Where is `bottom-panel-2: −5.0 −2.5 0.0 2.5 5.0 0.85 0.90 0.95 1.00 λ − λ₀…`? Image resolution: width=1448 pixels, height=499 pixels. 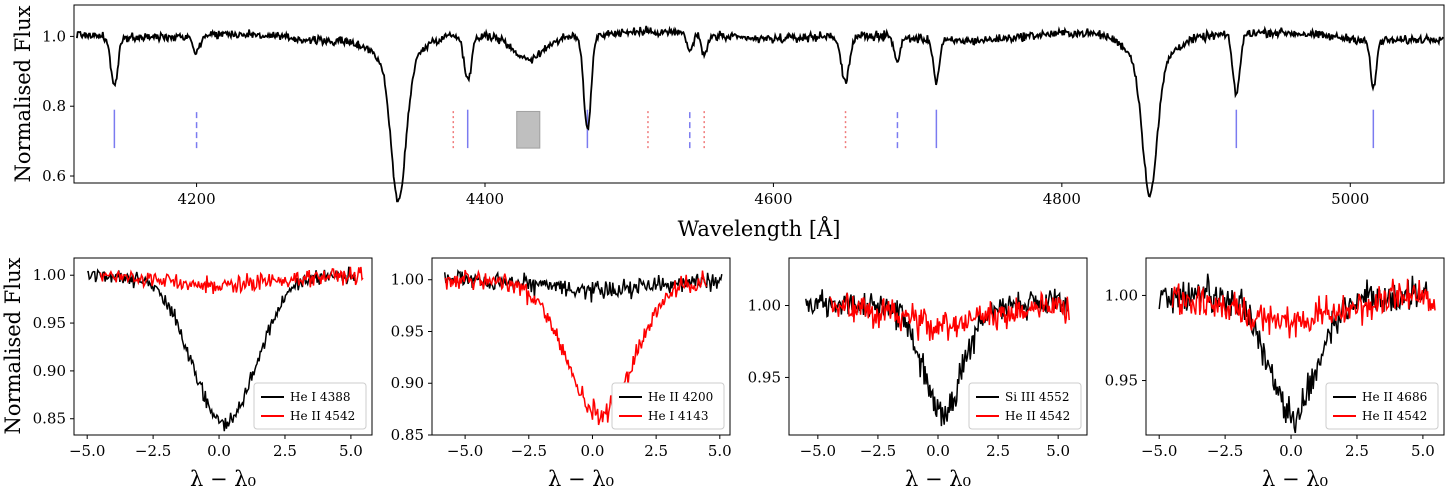 bottom-panel-2: −5.0 −2.5 0.0 2.5 5.0 0.85 0.90 0.95 1.00 λ − λ₀… is located at coordinates (561, 374).